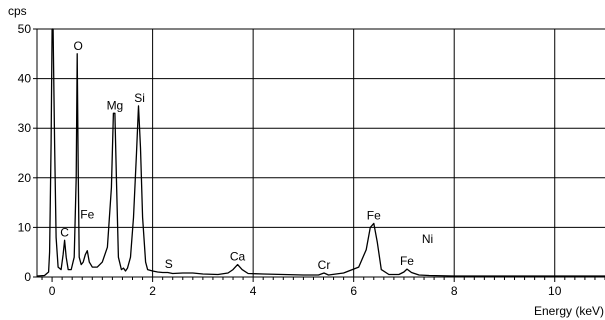  Describe the element at coordinates (27, 277) in the screenshot. I see `y-tick-label: 0` at that location.